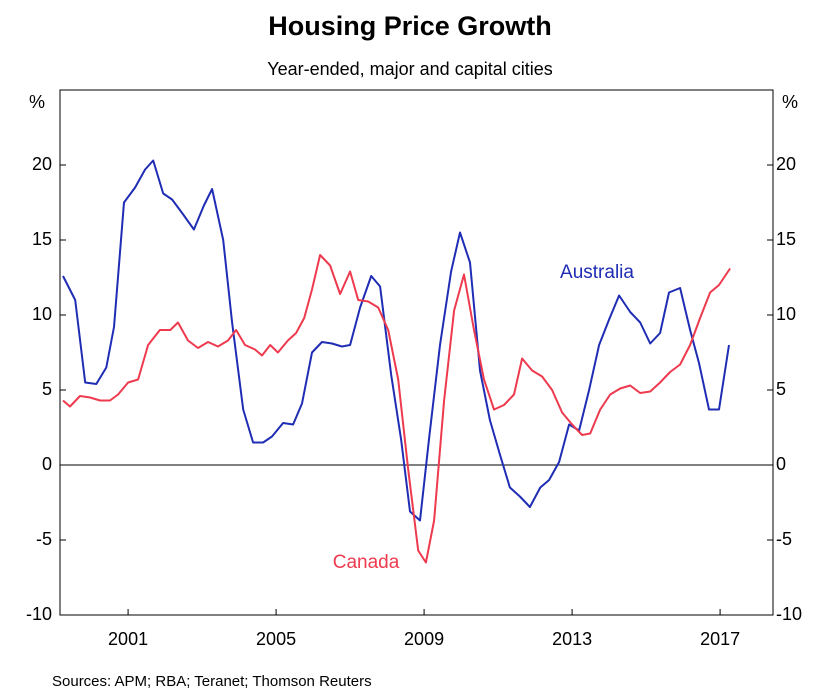 Image resolution: width=815 pixels, height=695 pixels. I want to click on y2-tick-label: 5, so click(781, 389).